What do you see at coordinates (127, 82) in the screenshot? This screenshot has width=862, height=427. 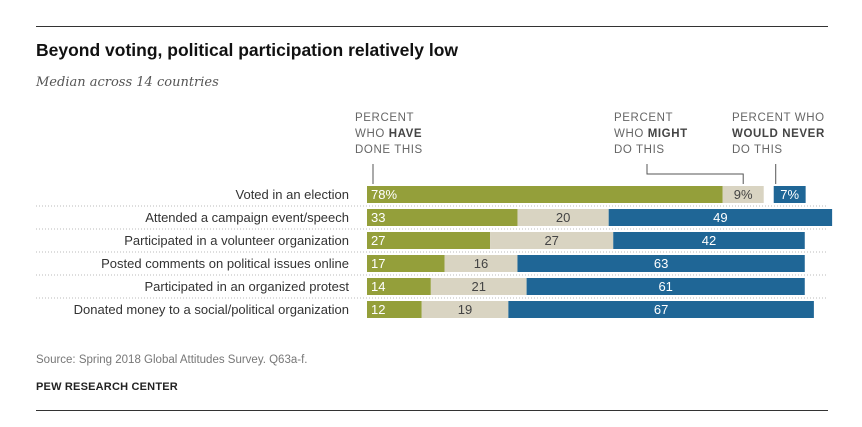 I see `chart-subtitle: Median across 14 countries` at bounding box center [127, 82].